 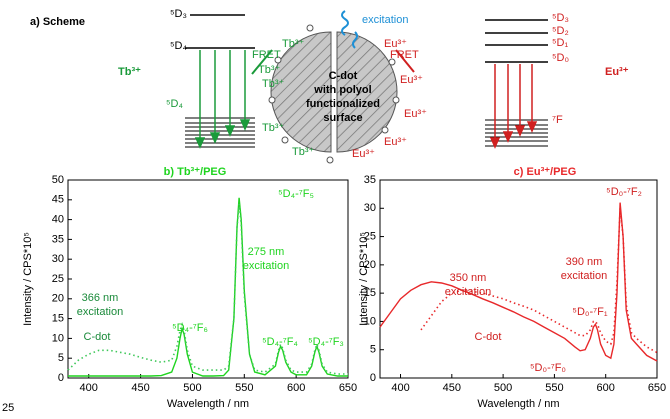 I want to click on scheme-label: C-dot, so click(x=343, y=76).